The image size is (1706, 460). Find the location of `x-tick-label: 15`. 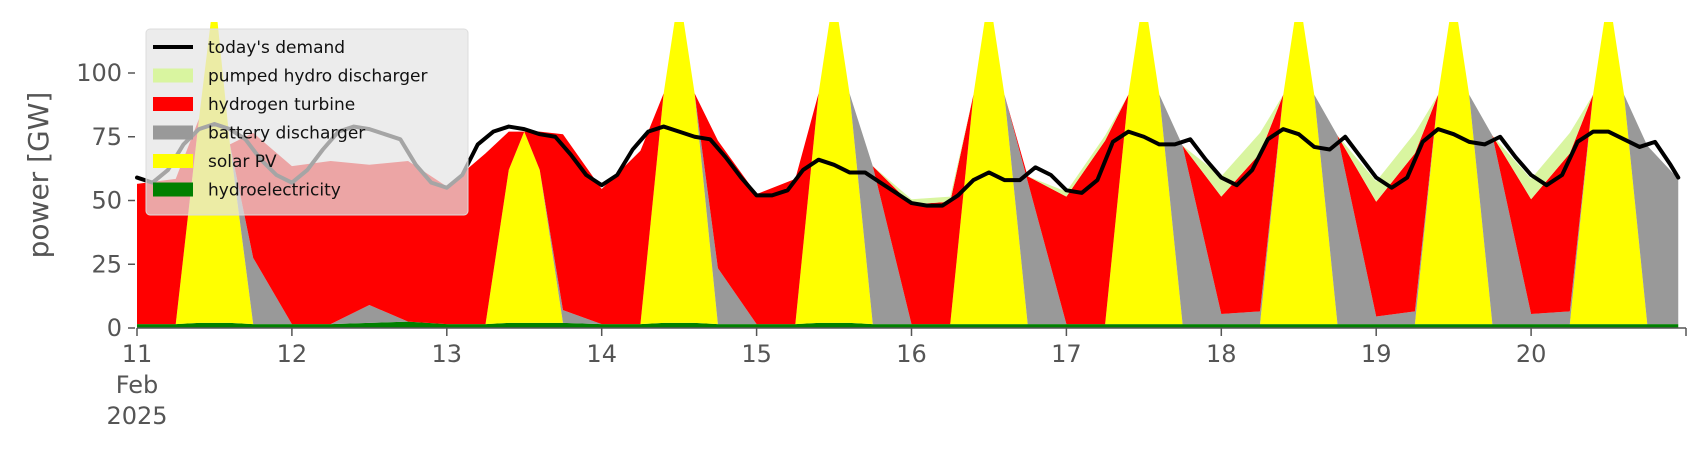

x-tick-label: 15 is located at coordinates (756, 354).